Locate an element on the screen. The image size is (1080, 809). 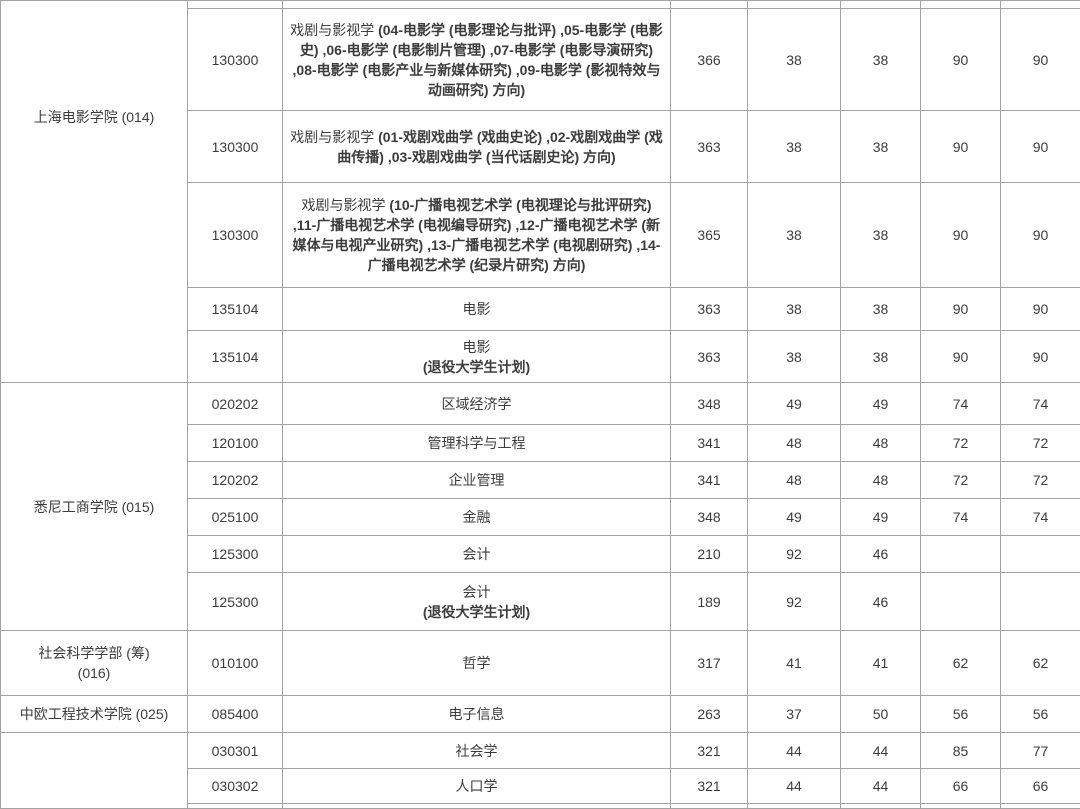
major-detail: (退役大学生计划) is located at coordinates (476, 611).